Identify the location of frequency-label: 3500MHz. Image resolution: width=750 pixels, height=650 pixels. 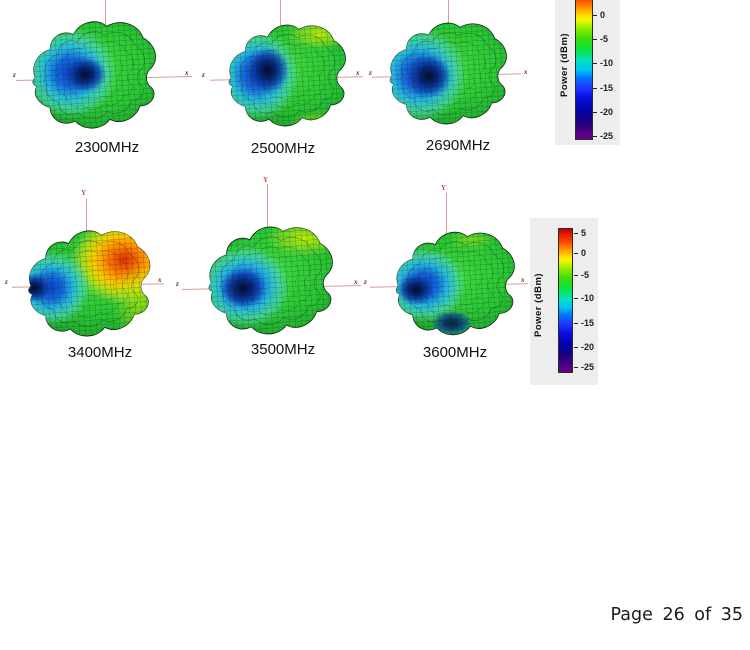
(283, 349).